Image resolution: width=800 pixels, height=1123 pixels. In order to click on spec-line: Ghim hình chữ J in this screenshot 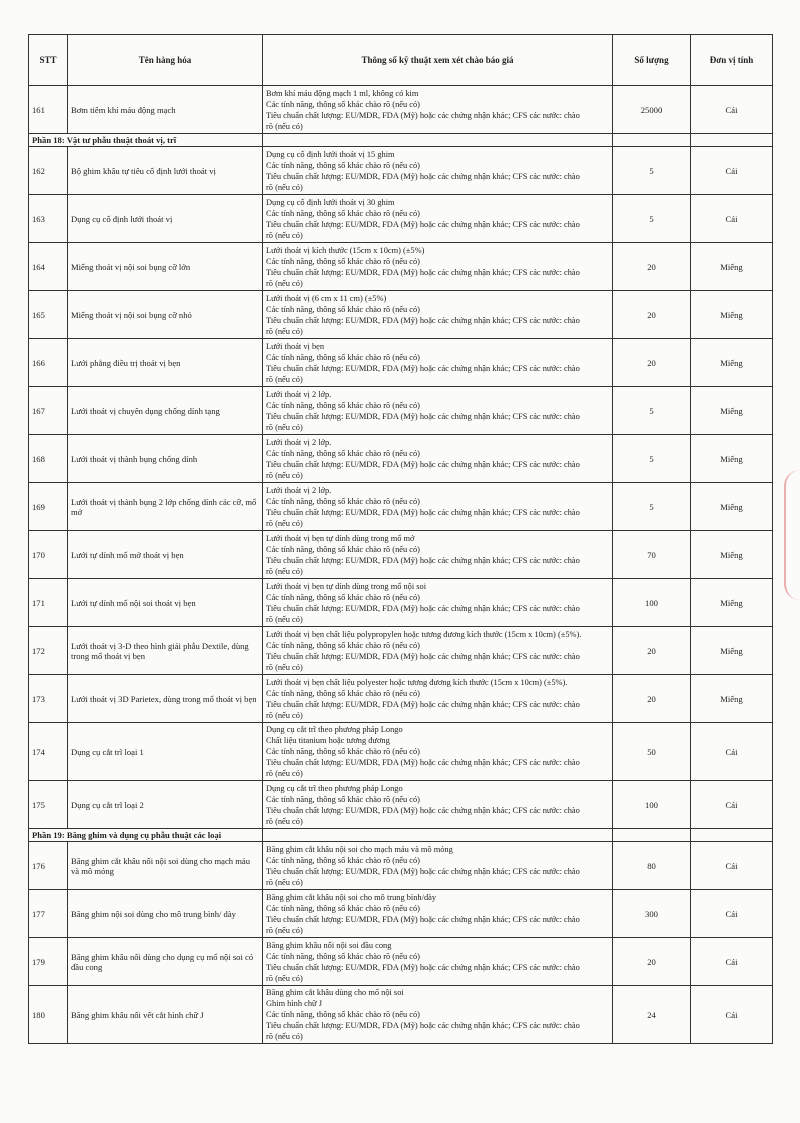, I will do `click(294, 1003)`.